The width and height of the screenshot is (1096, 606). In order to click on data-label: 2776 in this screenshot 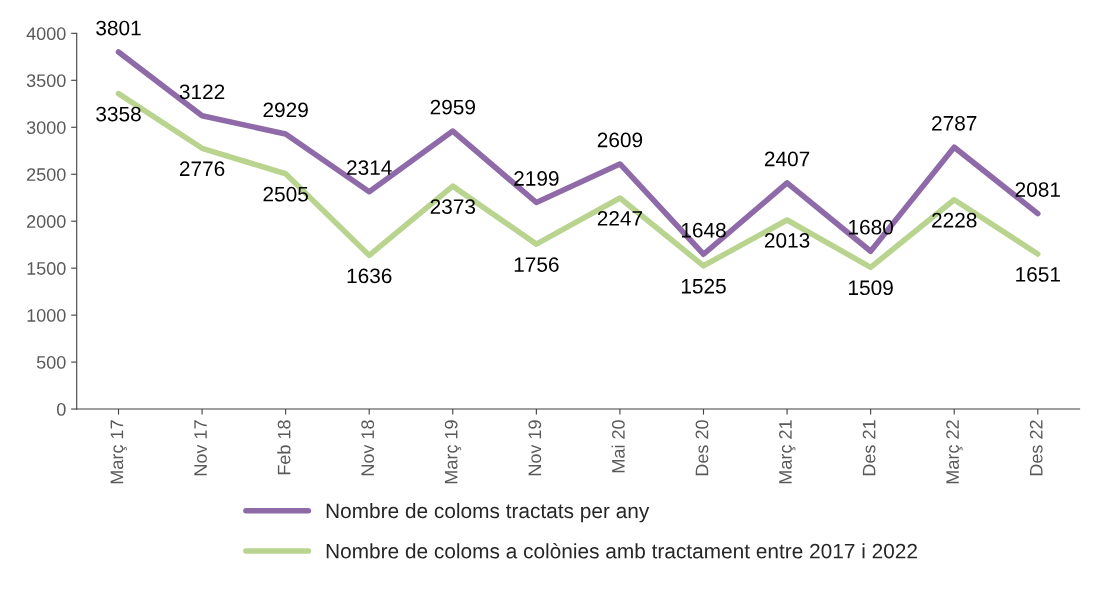, I will do `click(202, 169)`.